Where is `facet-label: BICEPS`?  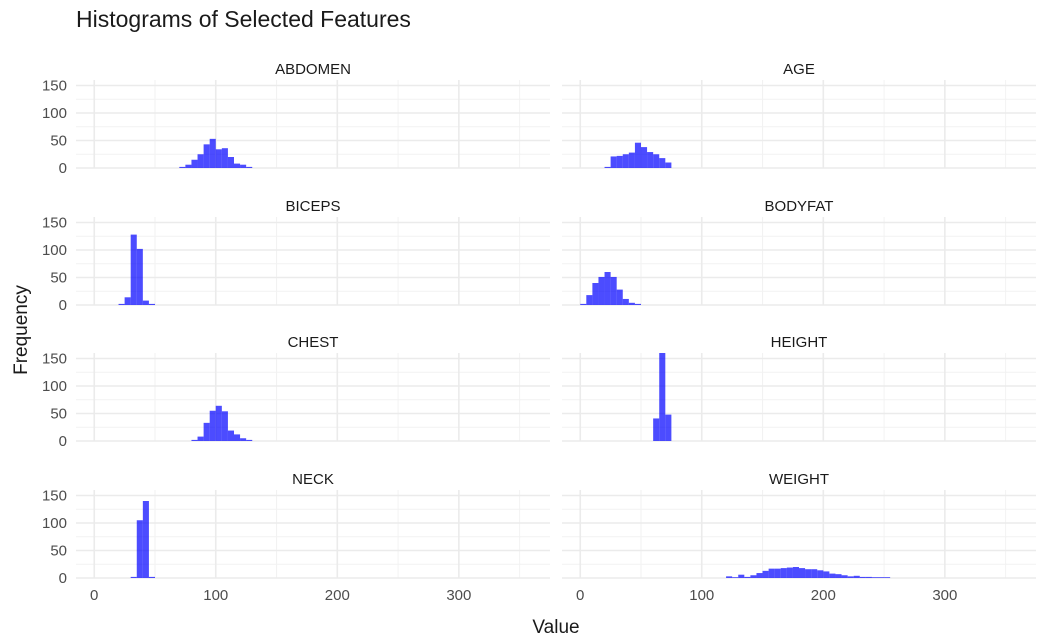
facet-label: BICEPS is located at coordinates (312, 206).